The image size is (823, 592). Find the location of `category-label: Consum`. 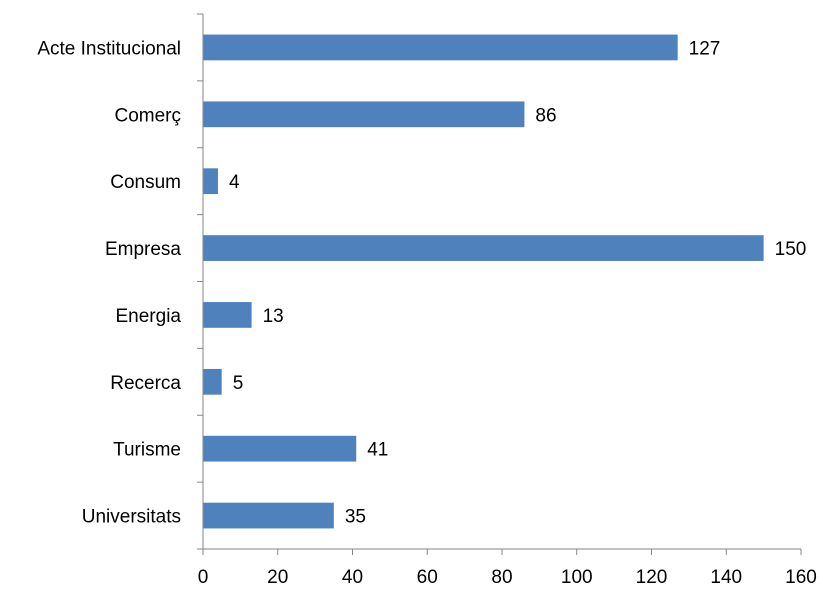

category-label: Consum is located at coordinates (145, 182).